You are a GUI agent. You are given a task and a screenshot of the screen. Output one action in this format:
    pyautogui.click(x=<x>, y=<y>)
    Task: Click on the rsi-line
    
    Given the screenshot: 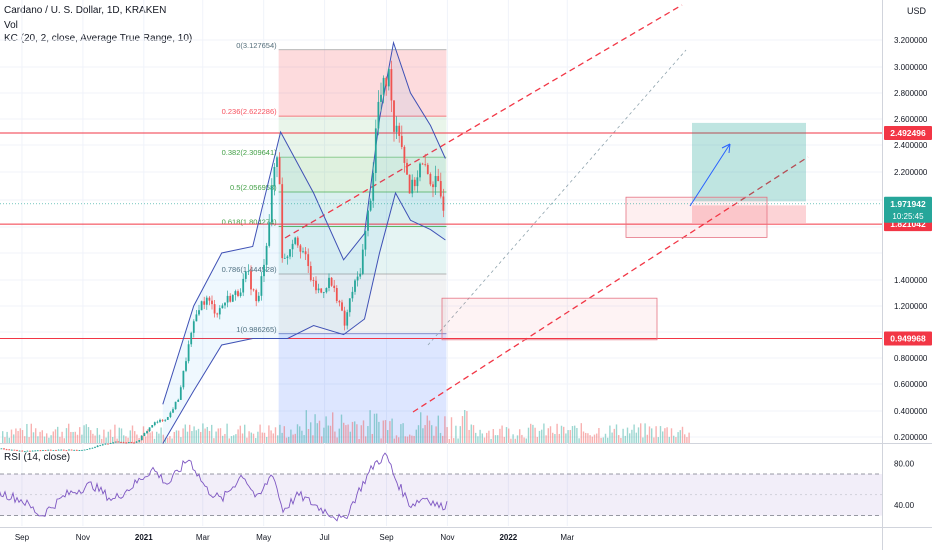 What is the action you would take?
    pyautogui.click(x=224, y=487)
    